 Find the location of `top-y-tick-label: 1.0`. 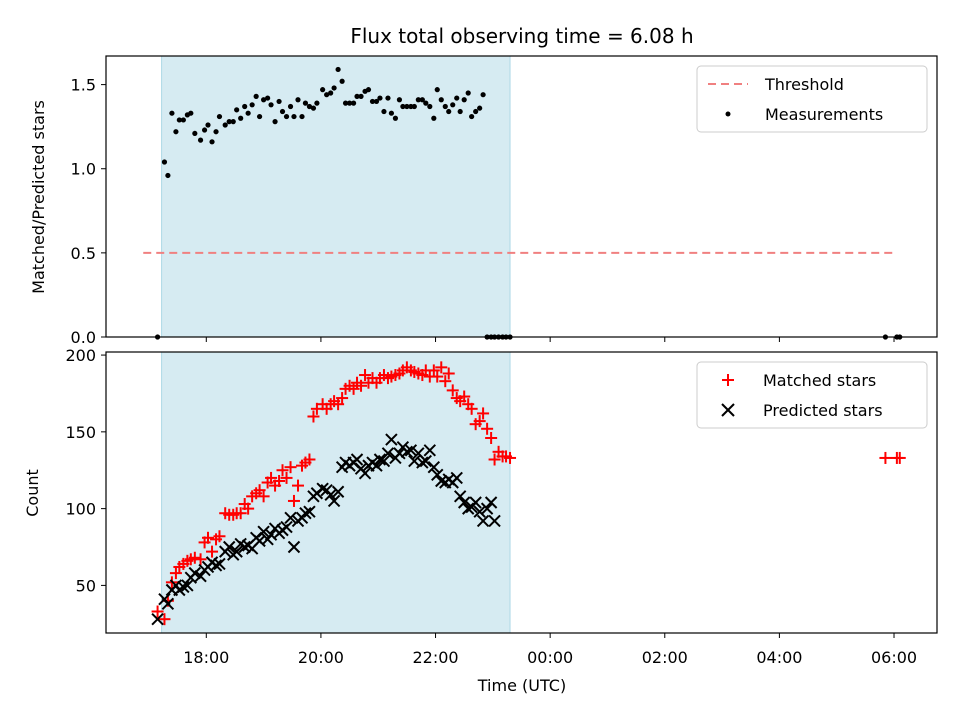

top-y-tick-label: 1.0 is located at coordinates (83, 169).